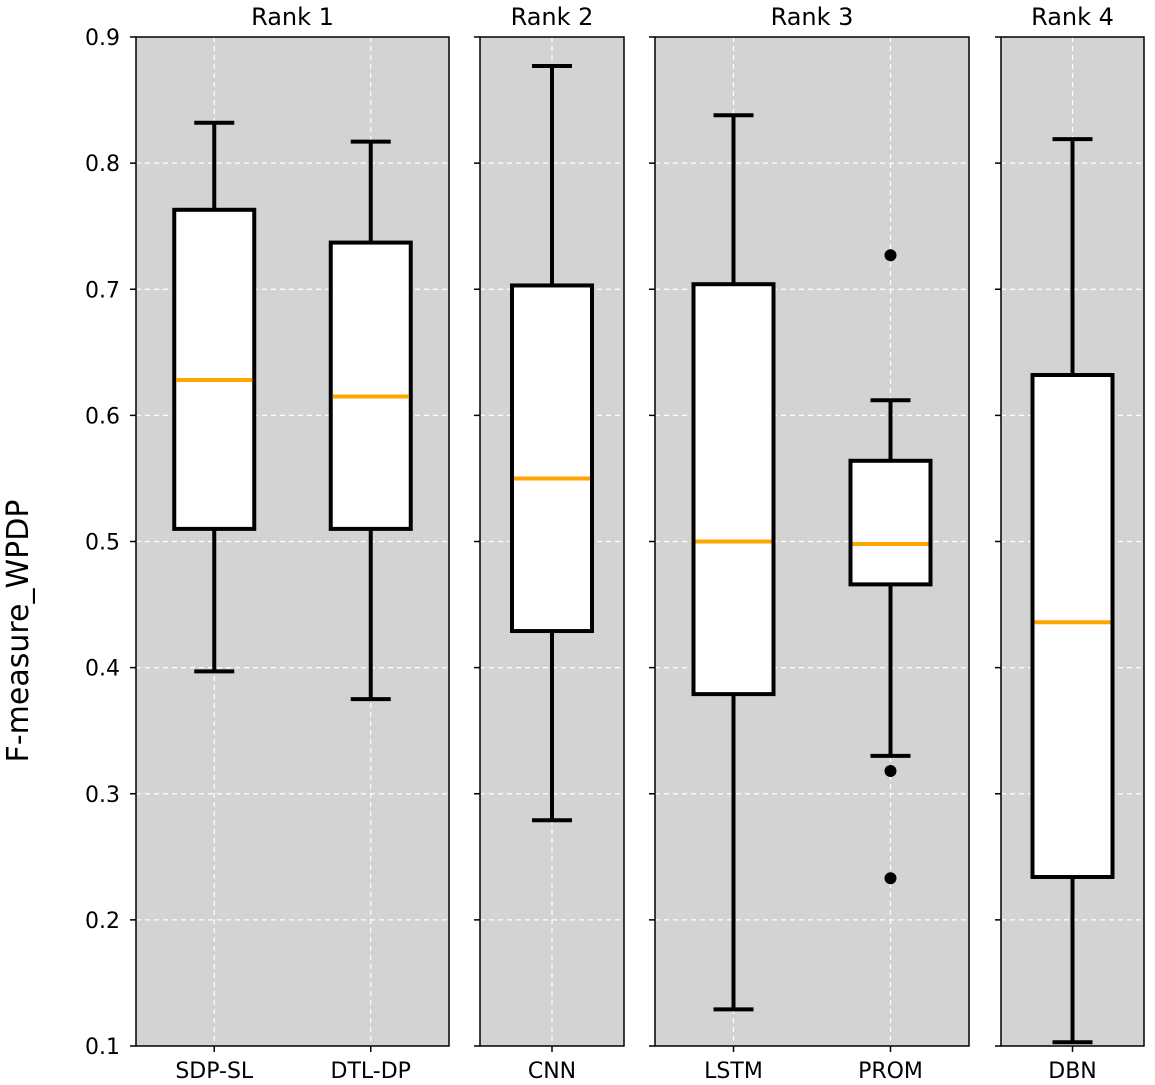 The image size is (1155, 1085). I want to click on y-tick-label: 0.2, so click(102, 921).